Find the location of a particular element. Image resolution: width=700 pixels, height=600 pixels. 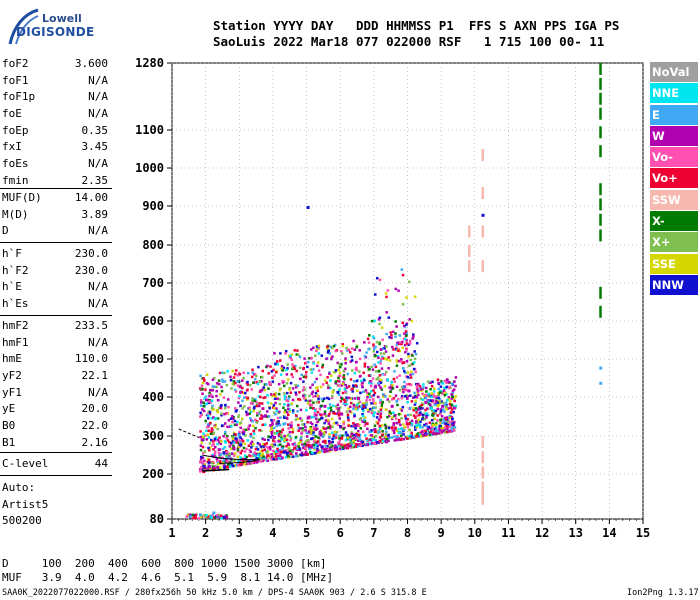

param-value: 3.89 is located at coordinates (95, 214).